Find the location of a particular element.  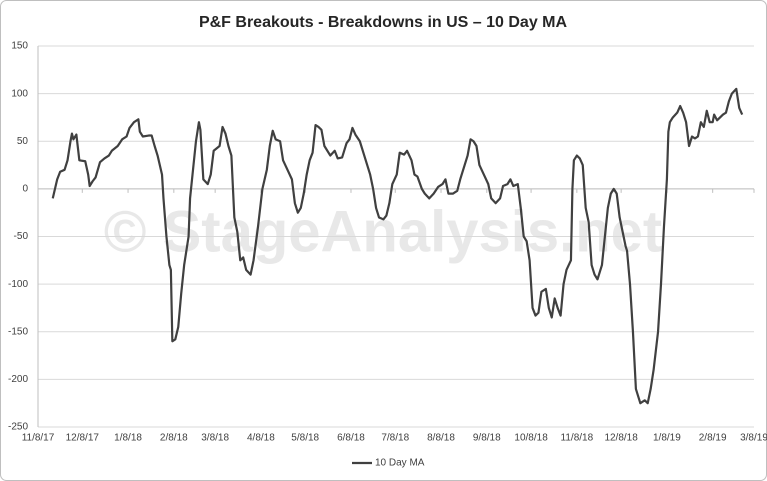

x-tick-label: 11/8/18 is located at coordinates (577, 438).